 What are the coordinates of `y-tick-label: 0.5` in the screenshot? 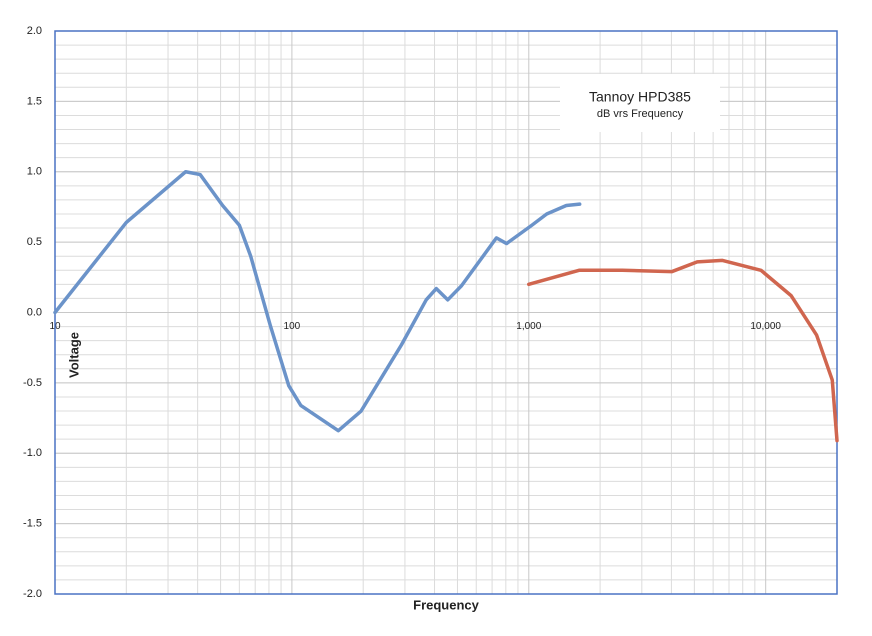 It's located at (34, 242).